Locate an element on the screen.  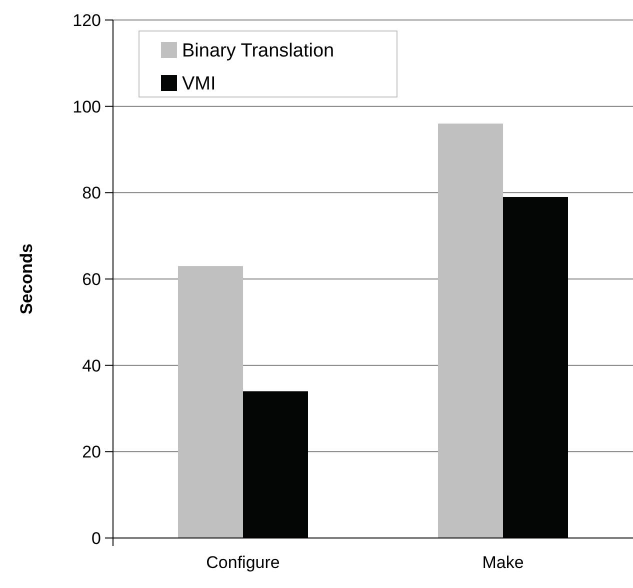
y-tick-label: 120 is located at coordinates (86, 20).